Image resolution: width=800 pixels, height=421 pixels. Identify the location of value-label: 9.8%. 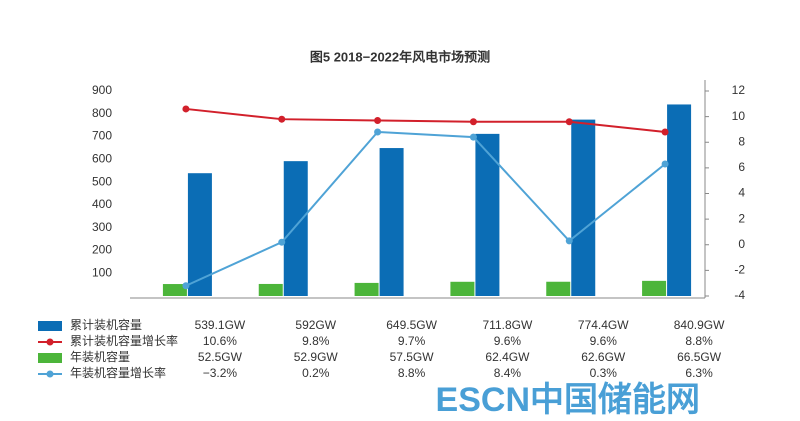
(316, 341).